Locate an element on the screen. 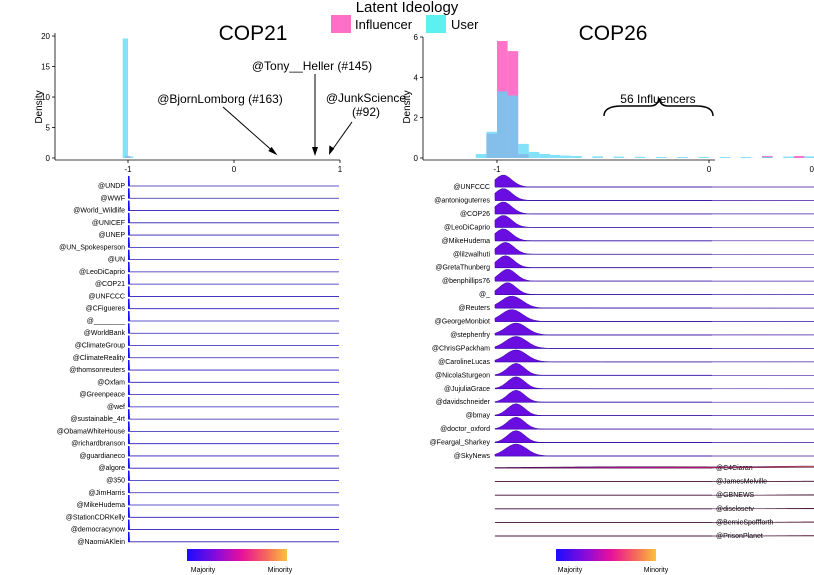 This screenshot has height=575, width=814. arrowhead-tony-heller is located at coordinates (315, 151).